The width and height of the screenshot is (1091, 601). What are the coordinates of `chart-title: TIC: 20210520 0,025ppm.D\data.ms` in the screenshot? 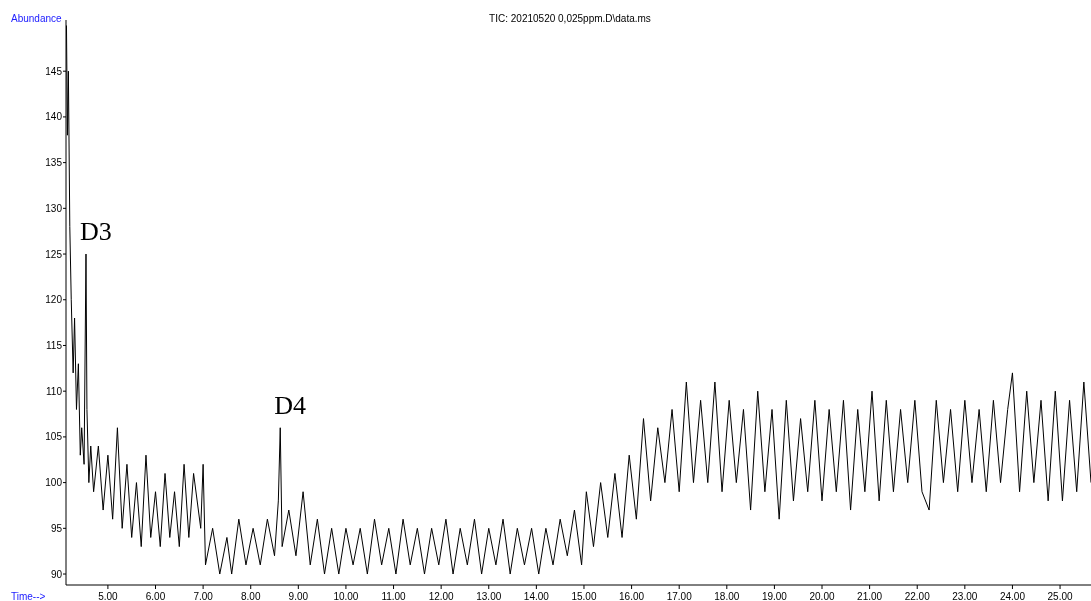 It's located at (570, 18).